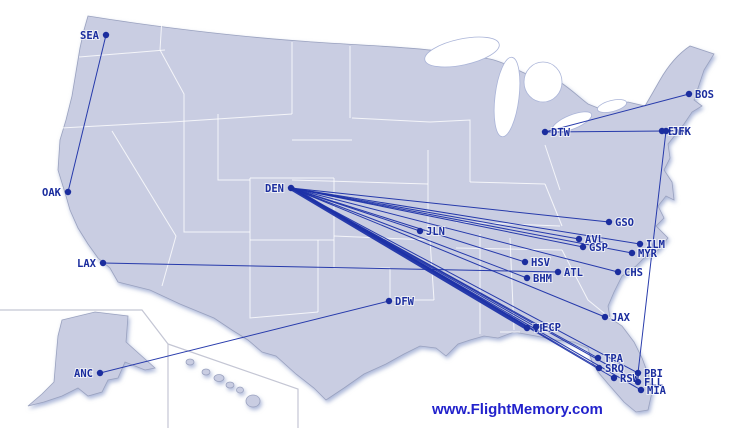  What do you see at coordinates (666, 131) in the screenshot?
I see `airport-dot-jfk` at bounding box center [666, 131].